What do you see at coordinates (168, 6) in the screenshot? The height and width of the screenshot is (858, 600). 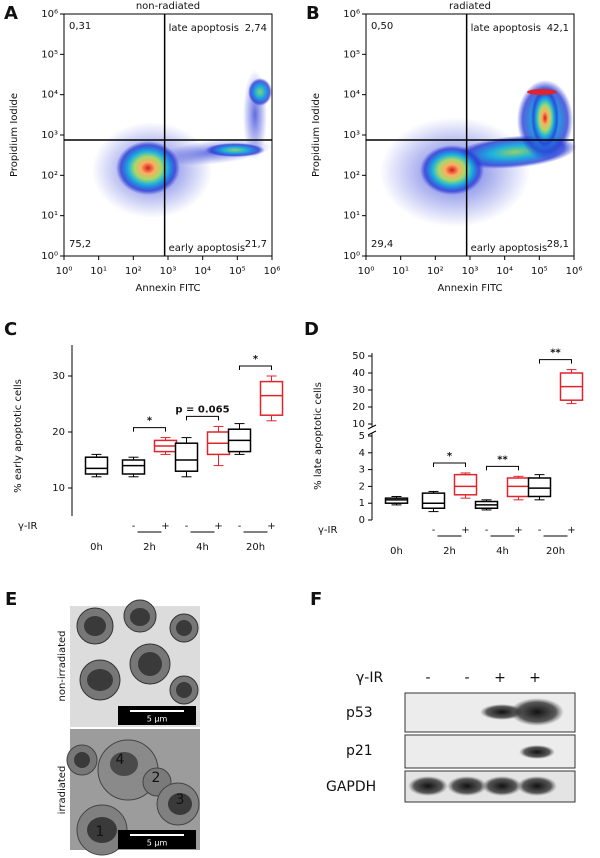 I see `chart-title: non-radiated` at bounding box center [168, 6].